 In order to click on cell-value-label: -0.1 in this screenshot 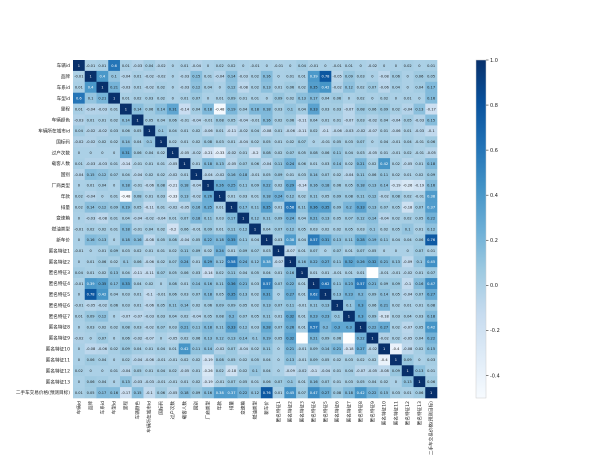, I will do `click(325, 131)`.